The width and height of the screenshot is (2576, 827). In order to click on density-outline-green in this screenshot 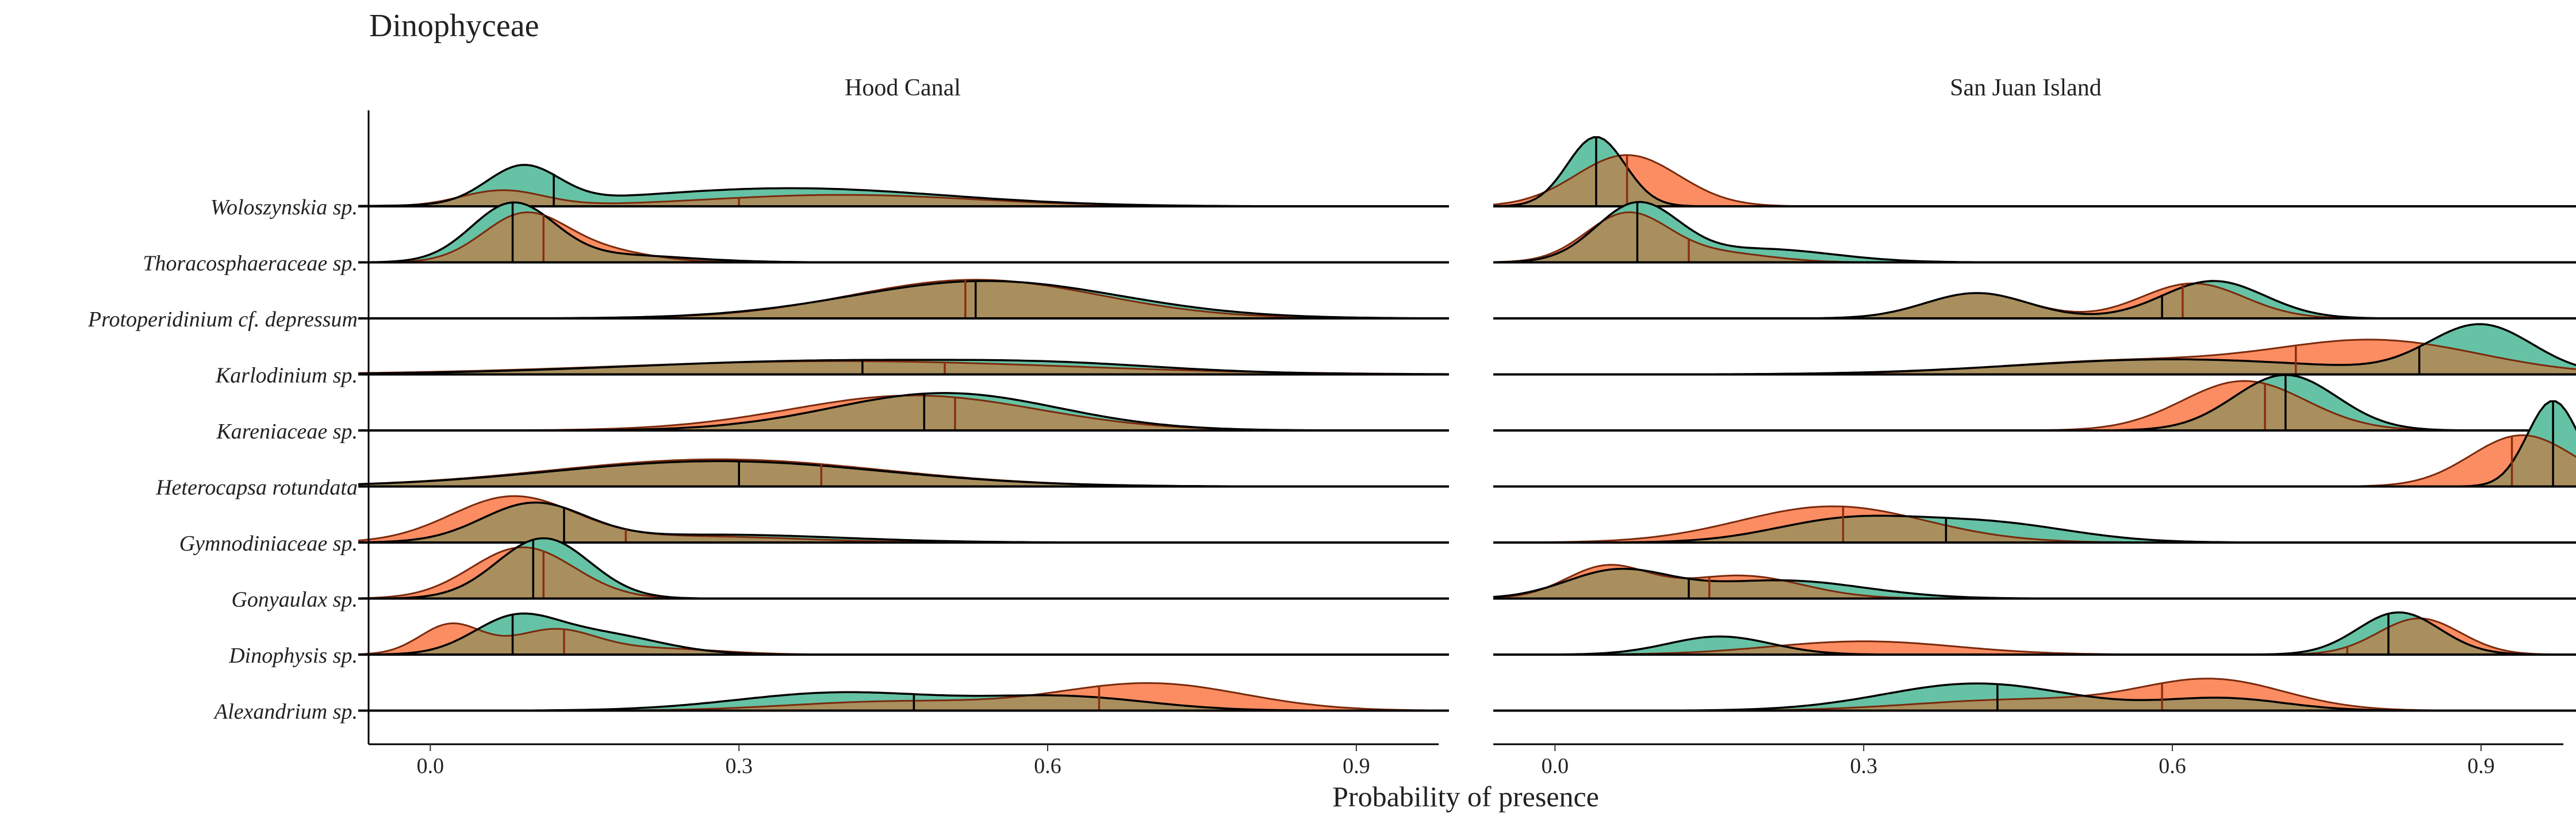, I will do `click(903, 367)`.